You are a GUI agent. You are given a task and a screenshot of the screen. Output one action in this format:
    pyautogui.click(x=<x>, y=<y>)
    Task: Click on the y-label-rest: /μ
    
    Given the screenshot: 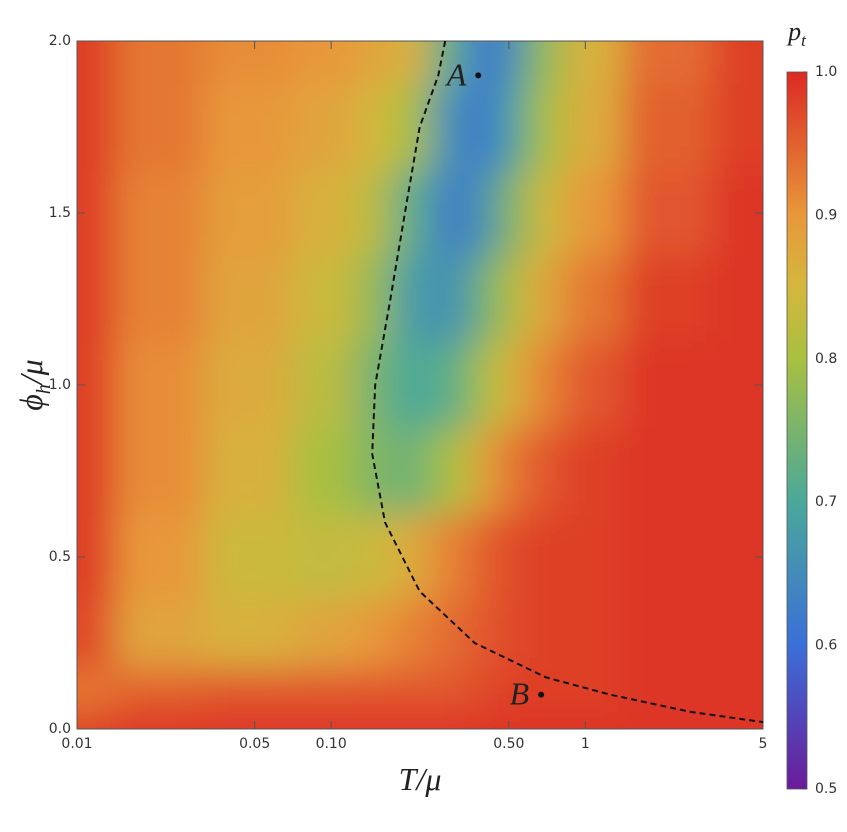 What is the action you would take?
    pyautogui.click(x=31, y=372)
    